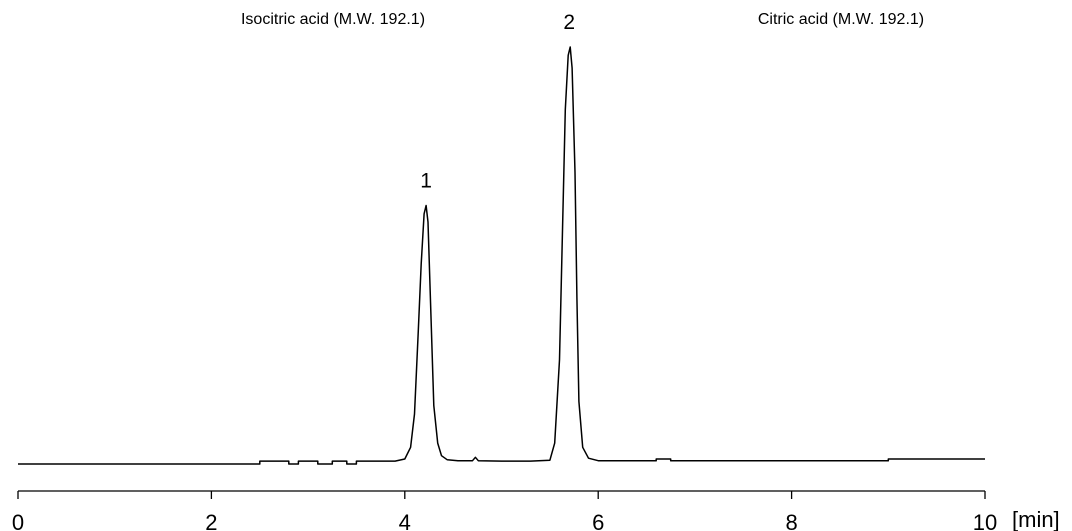 This screenshot has height=531, width=1072. Describe the element at coordinates (18, 520) in the screenshot. I see `x-tick-label: 0` at that location.